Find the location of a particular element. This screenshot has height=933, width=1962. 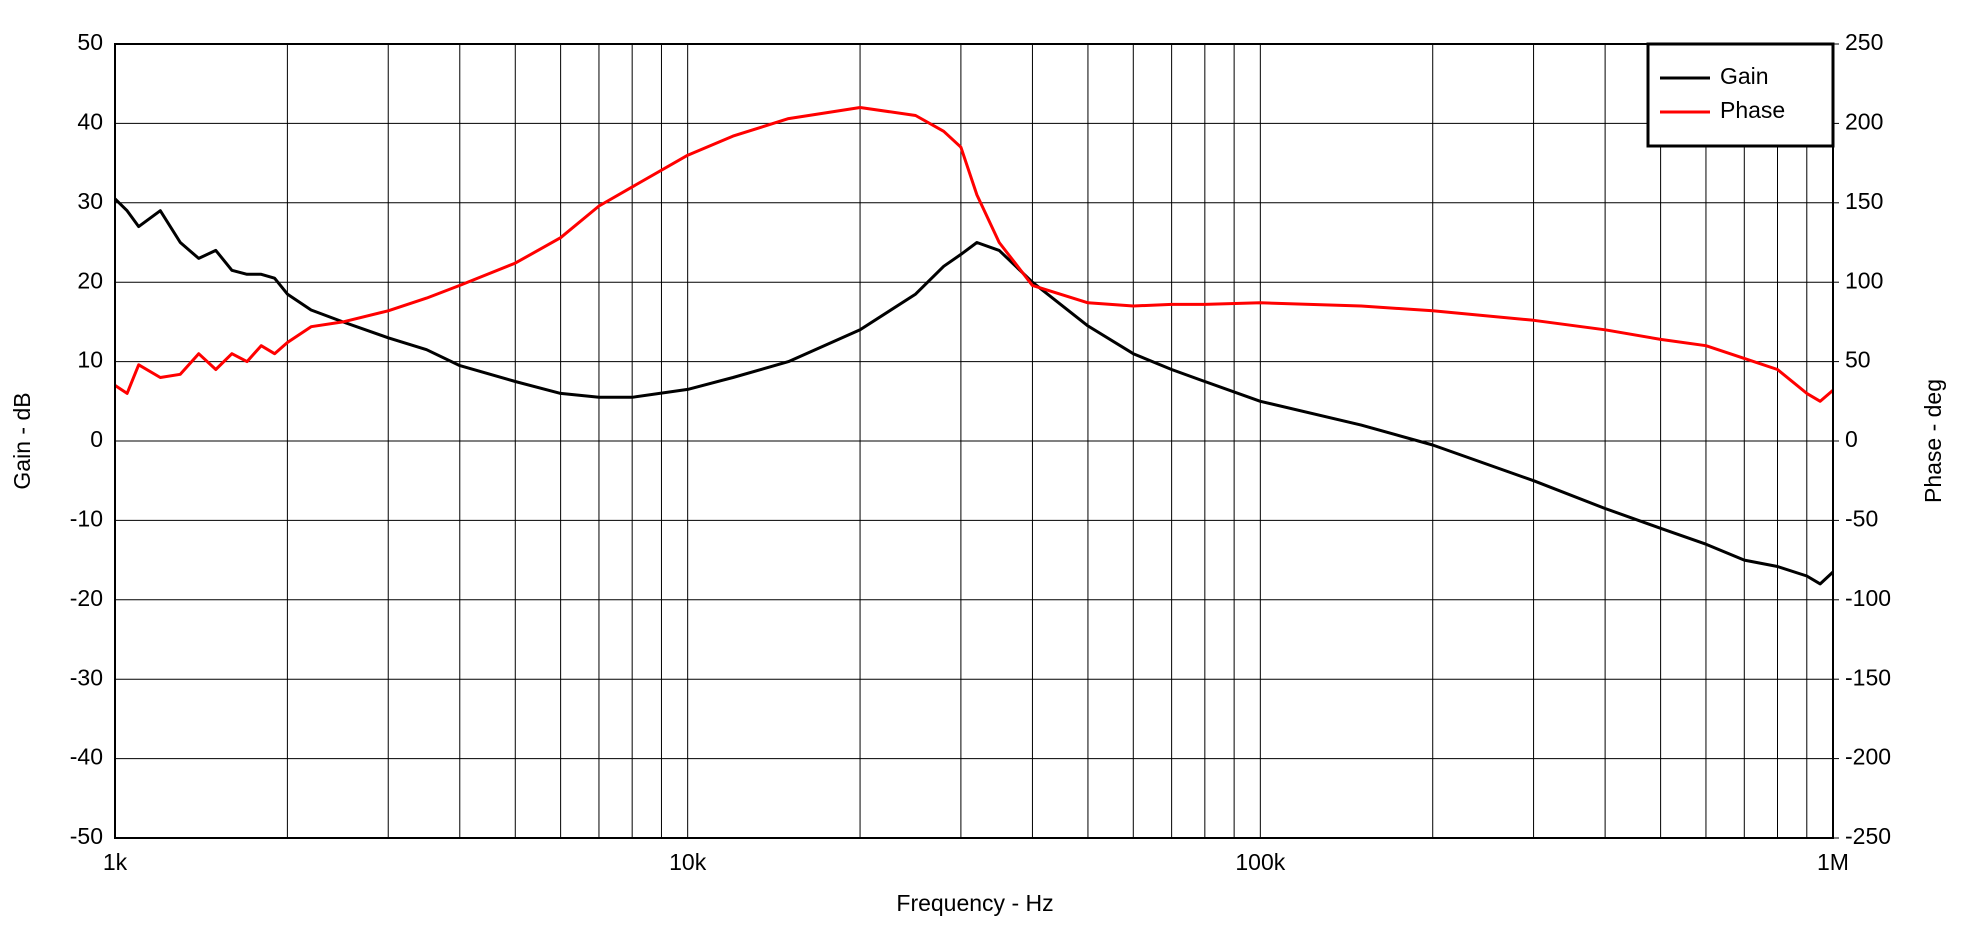

y-tick-label: 50 is located at coordinates (90, 42).